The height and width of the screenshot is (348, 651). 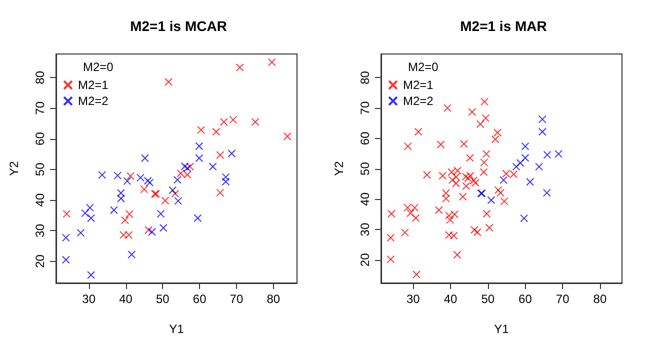 What do you see at coordinates (40, 139) in the screenshot?
I see `y-tick-label: 60` at bounding box center [40, 139].